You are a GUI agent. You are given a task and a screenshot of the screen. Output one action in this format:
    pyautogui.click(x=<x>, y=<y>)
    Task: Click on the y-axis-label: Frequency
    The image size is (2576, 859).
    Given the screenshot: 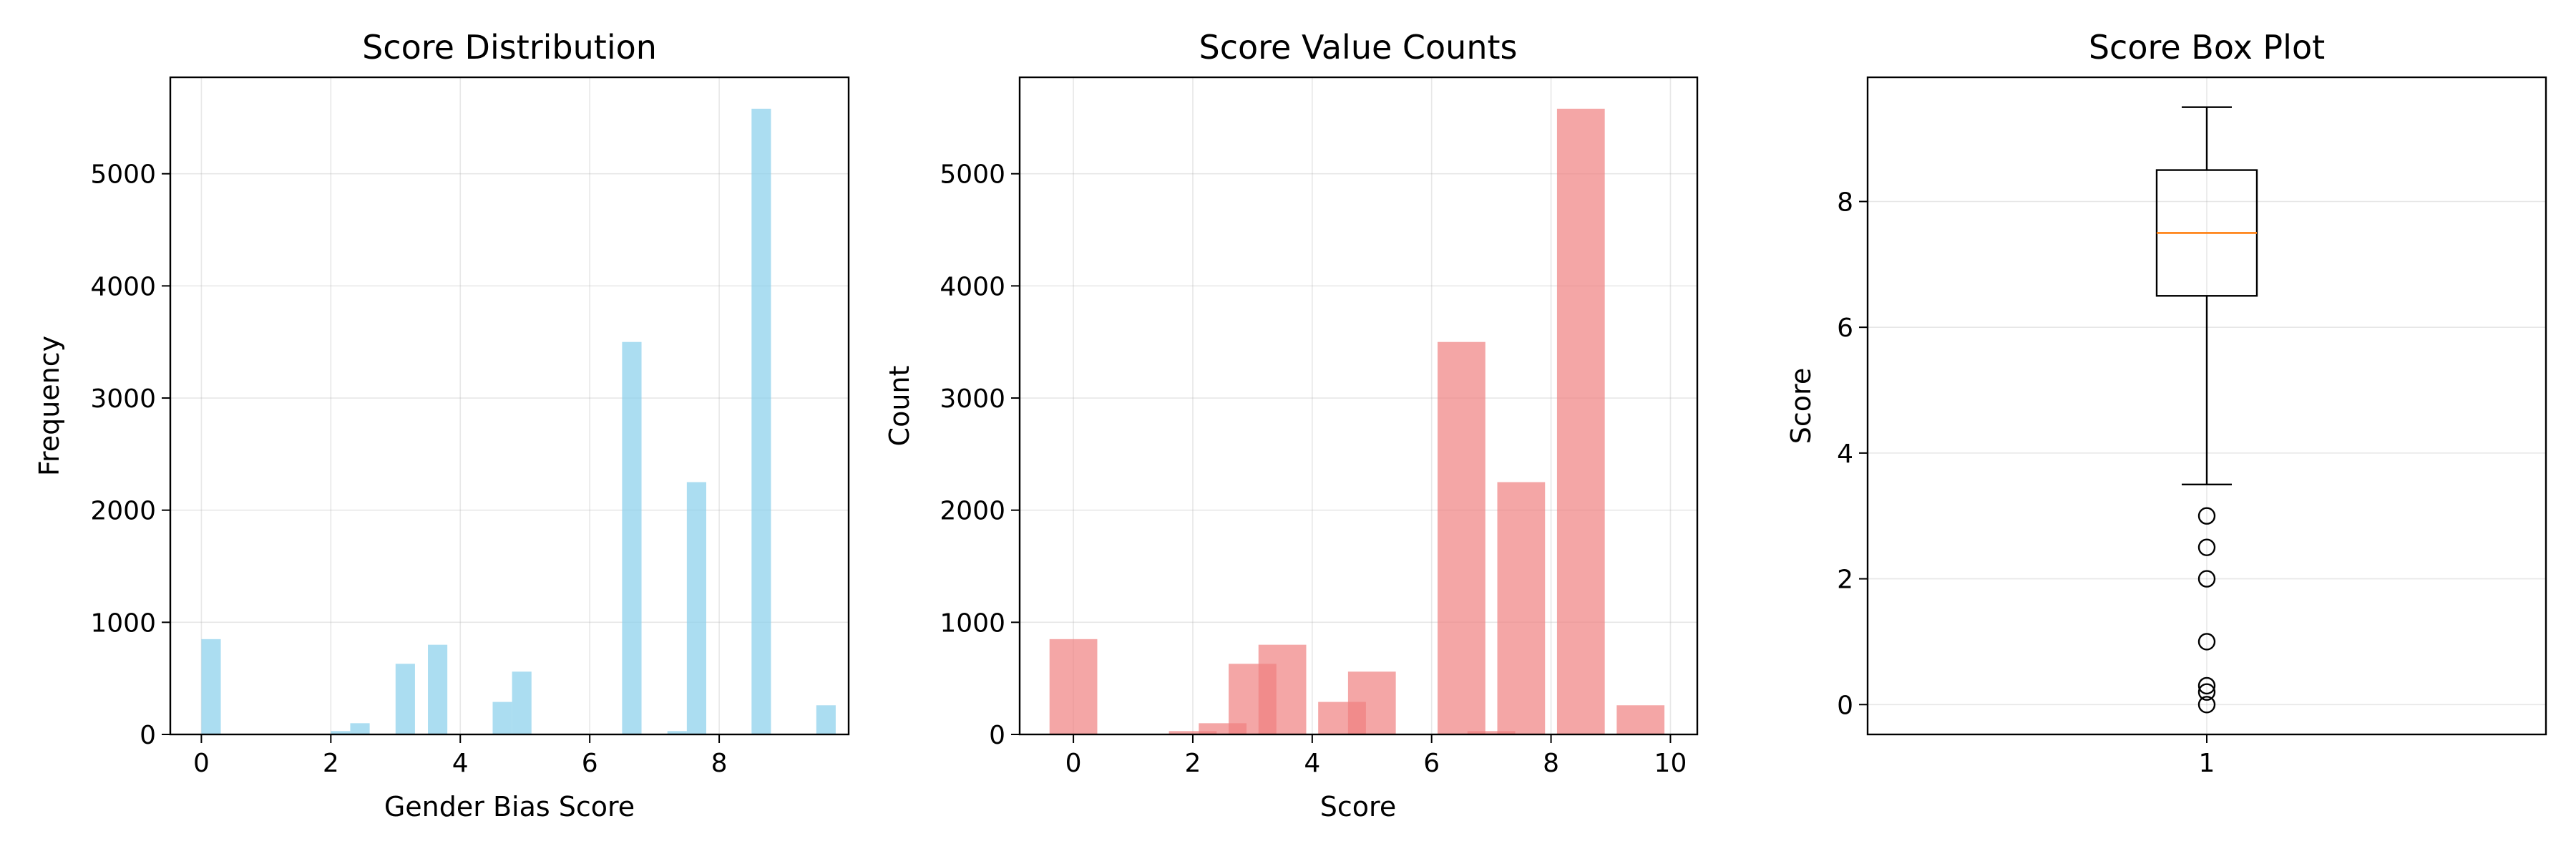 What is the action you would take?
    pyautogui.click(x=49, y=406)
    